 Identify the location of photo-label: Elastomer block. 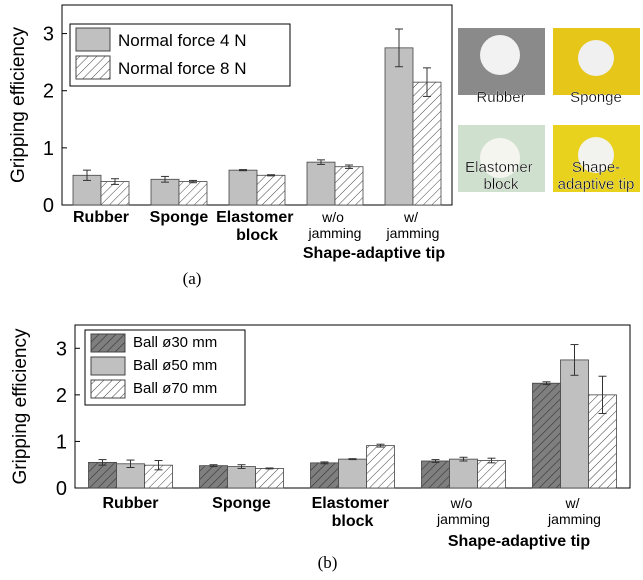
(501, 176).